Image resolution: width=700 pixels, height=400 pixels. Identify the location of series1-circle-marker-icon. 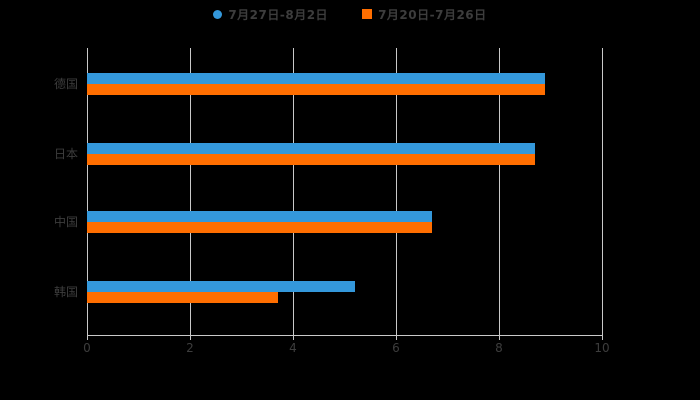
(218, 14).